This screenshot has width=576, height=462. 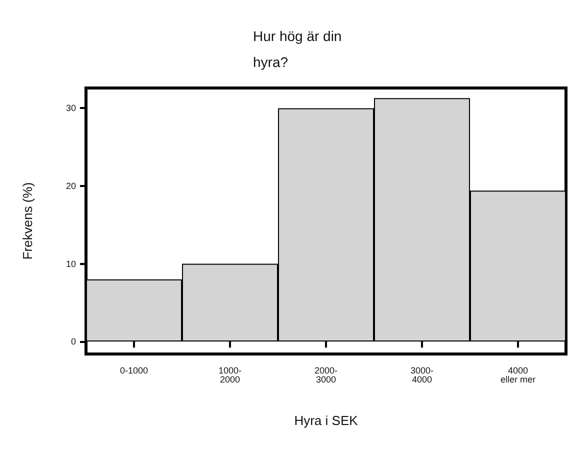 What do you see at coordinates (71, 263) in the screenshot?
I see `y-tick-label: 10` at bounding box center [71, 263].